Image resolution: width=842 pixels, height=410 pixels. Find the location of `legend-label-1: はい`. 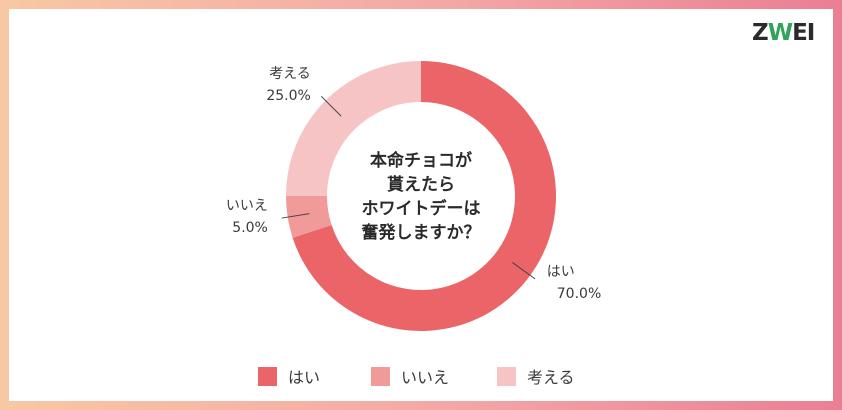

legend-label-1: はい is located at coordinates (304, 377).